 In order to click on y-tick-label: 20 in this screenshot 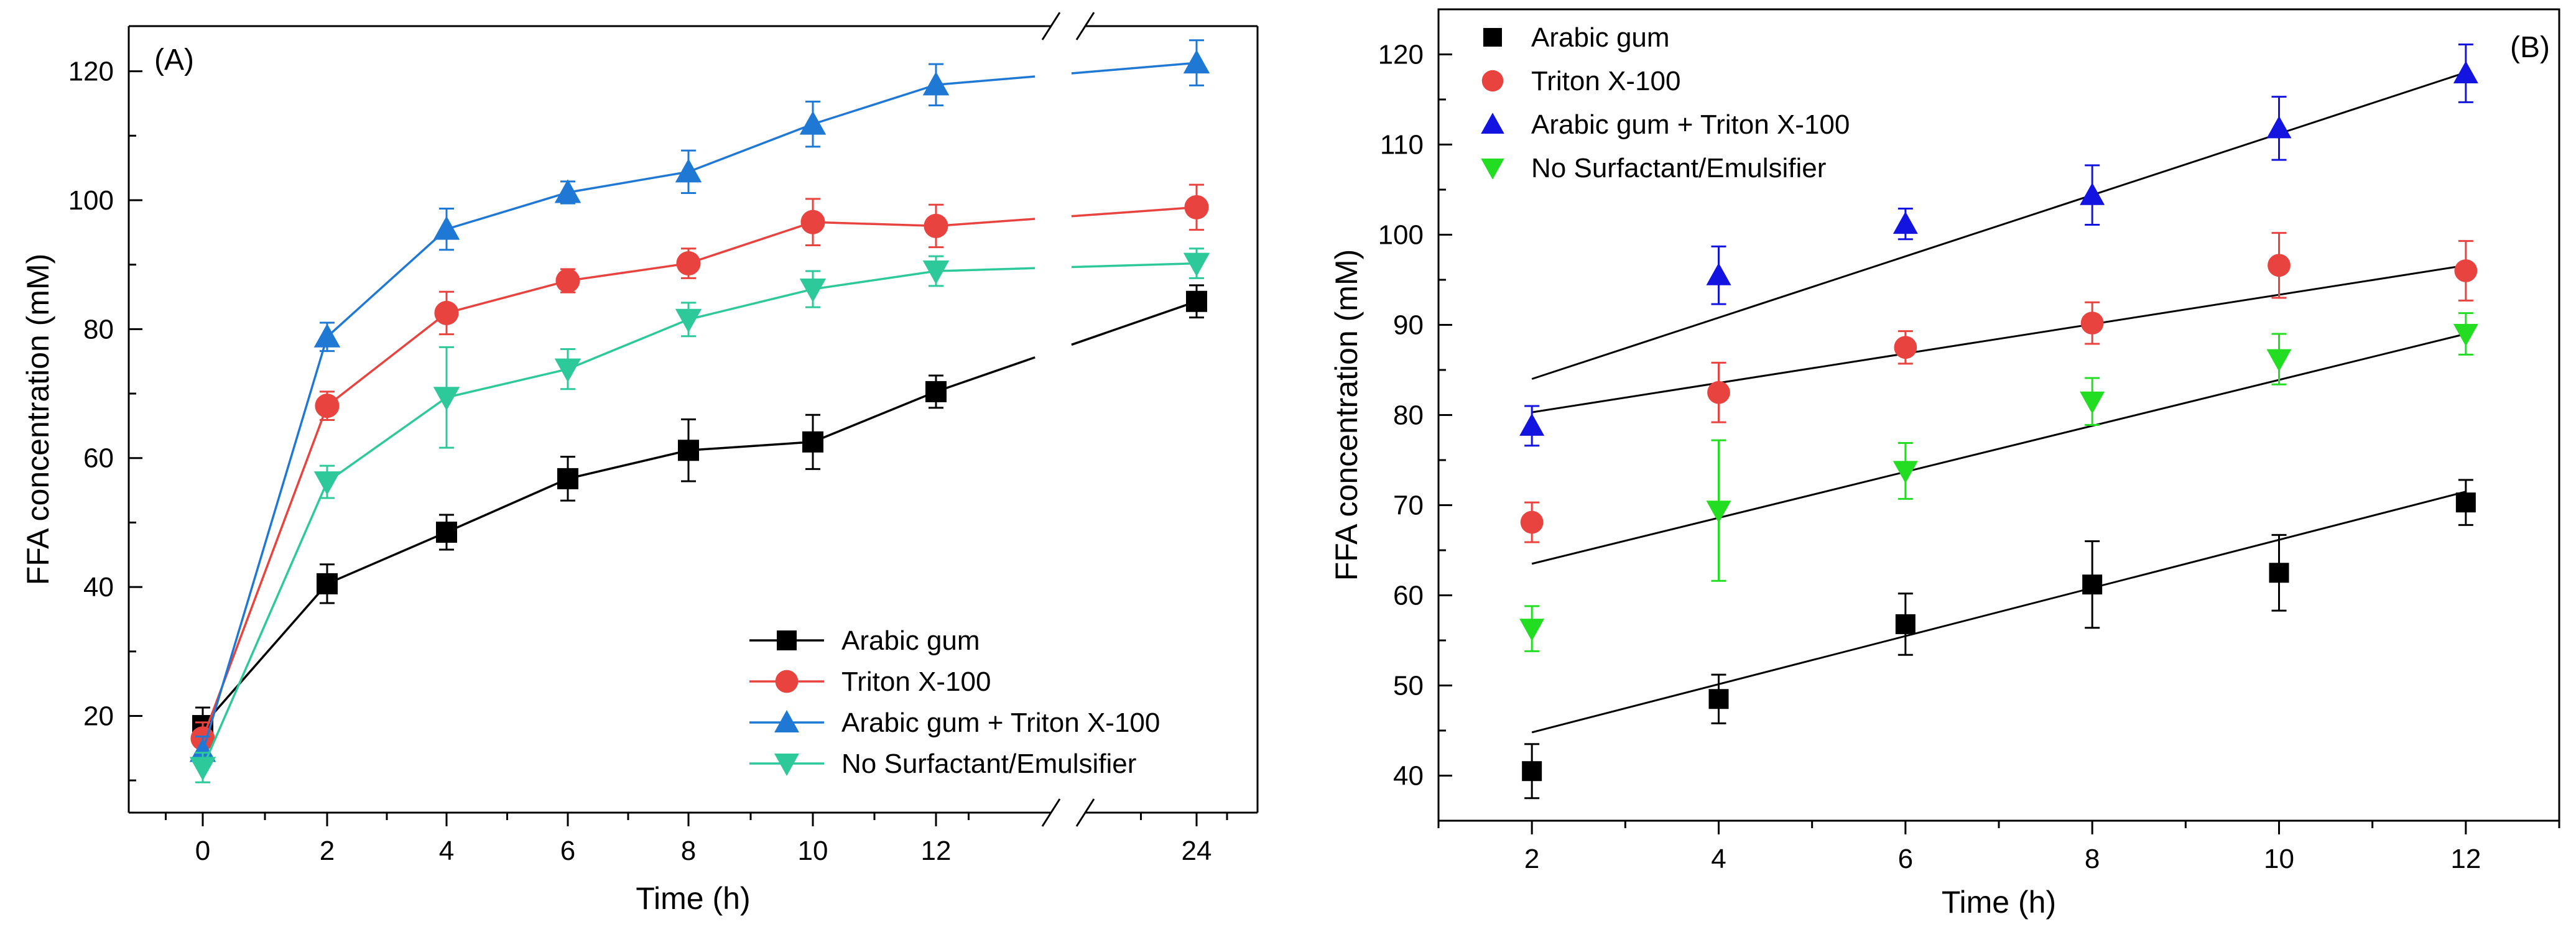, I will do `click(99, 716)`.